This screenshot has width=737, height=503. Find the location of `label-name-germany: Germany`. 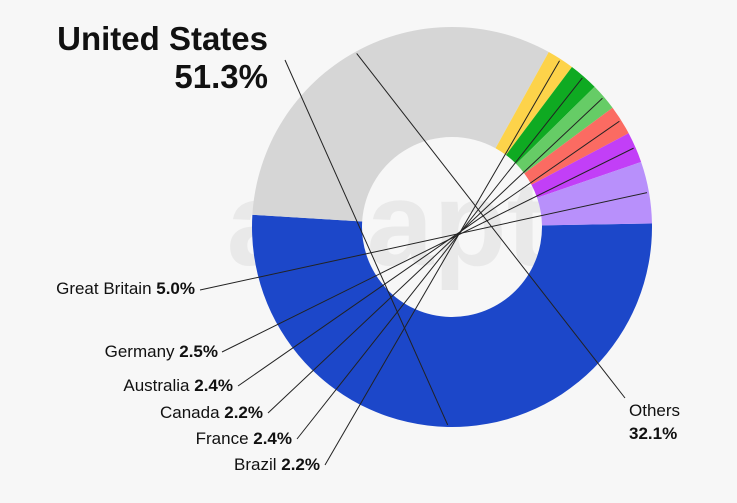

label-name-germany: Germany is located at coordinates (142, 351).